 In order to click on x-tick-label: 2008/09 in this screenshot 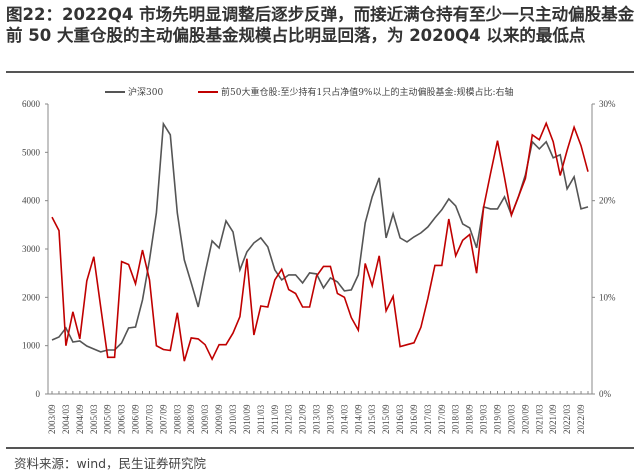, I will do `click(191, 419)`.